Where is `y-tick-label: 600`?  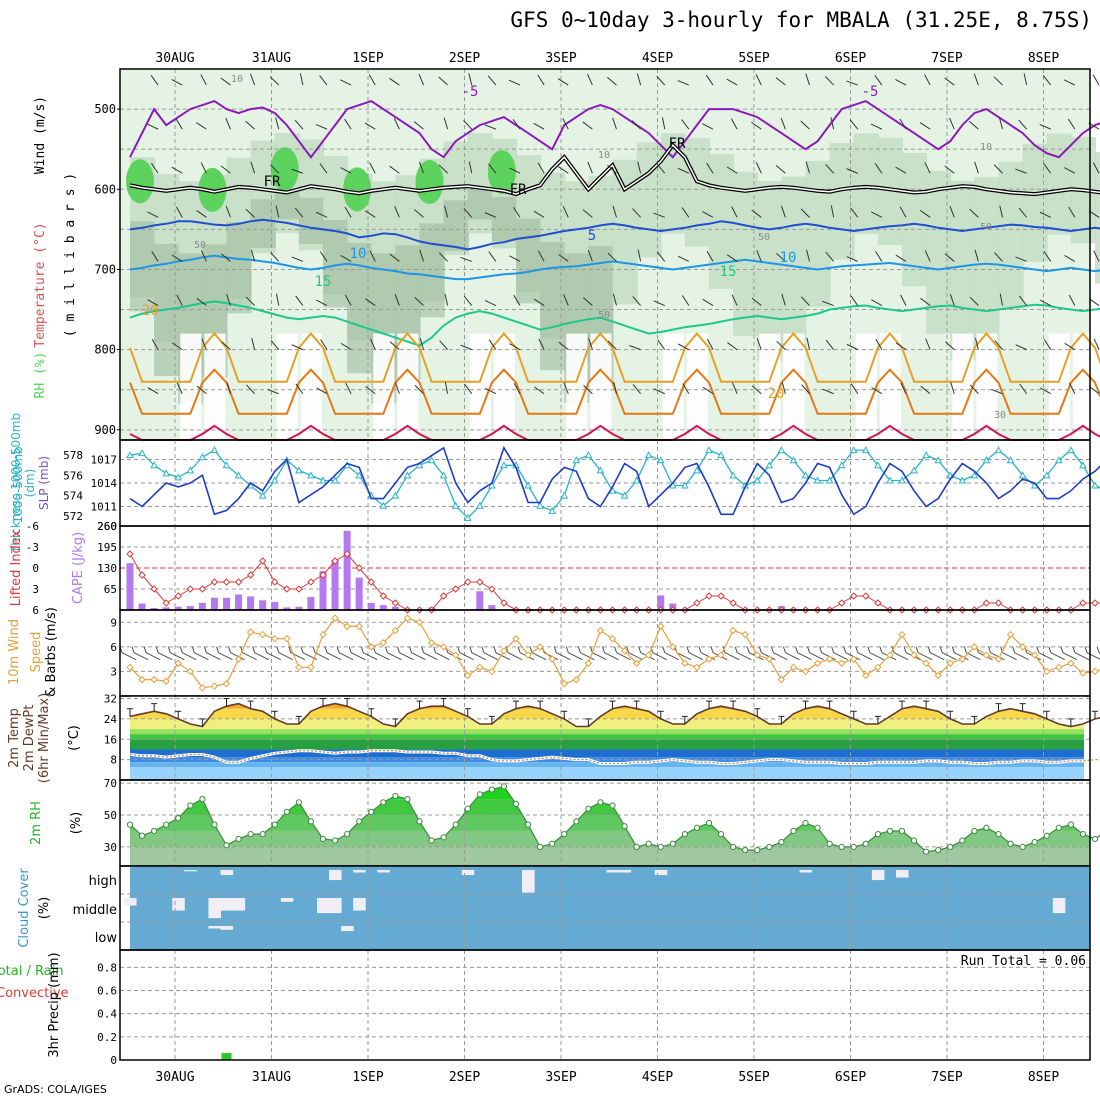
y-tick-label: 600 is located at coordinates (105, 189).